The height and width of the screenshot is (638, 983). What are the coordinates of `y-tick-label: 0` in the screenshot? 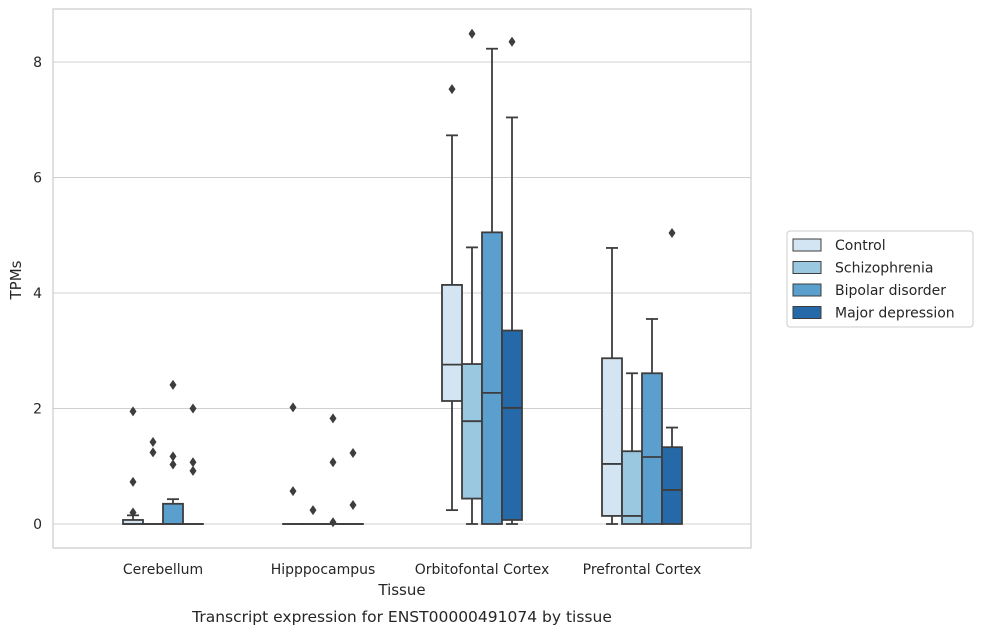 It's located at (37, 525).